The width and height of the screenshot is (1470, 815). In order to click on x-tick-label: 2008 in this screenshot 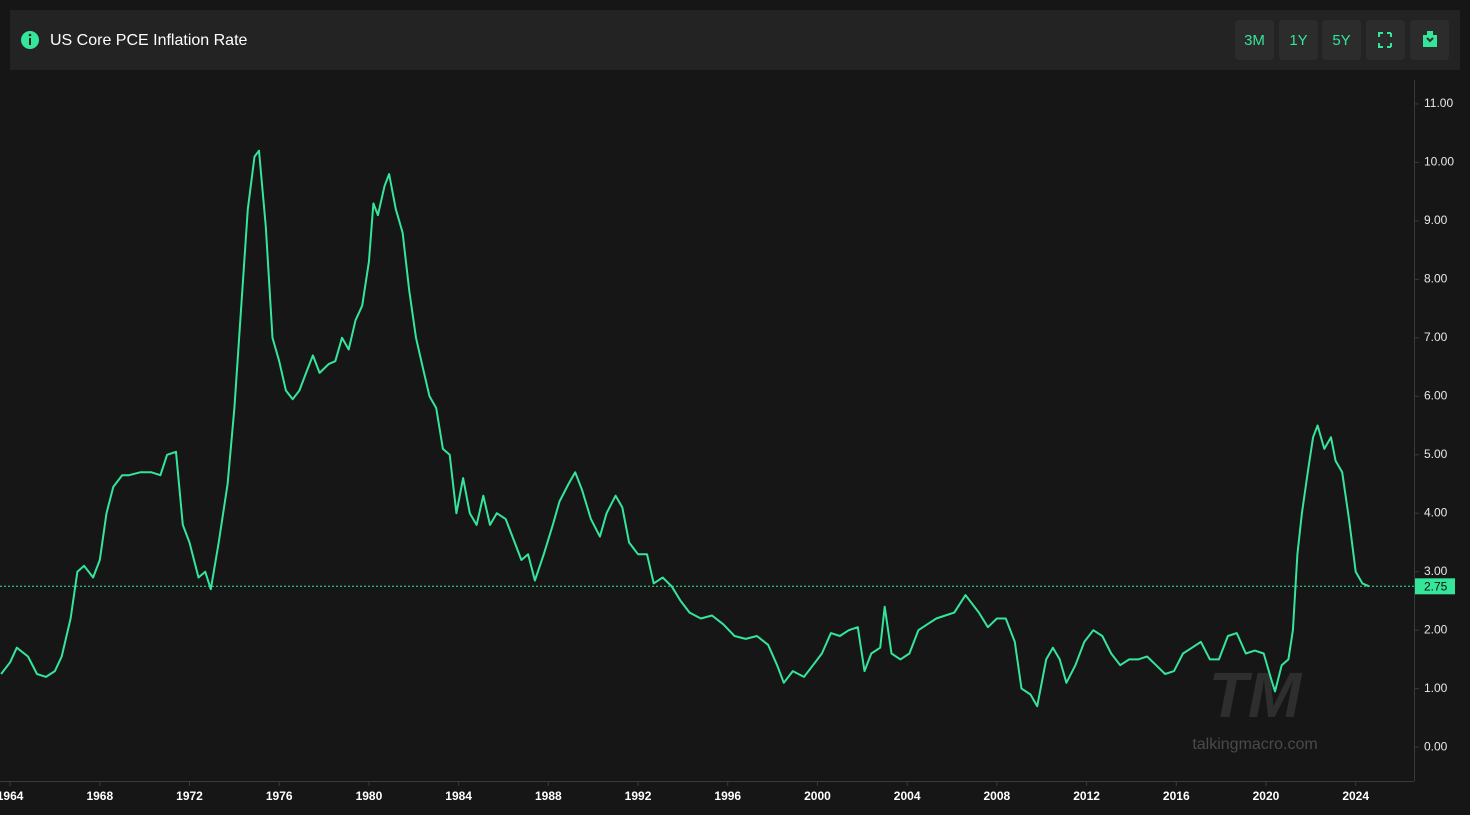, I will do `click(997, 796)`.